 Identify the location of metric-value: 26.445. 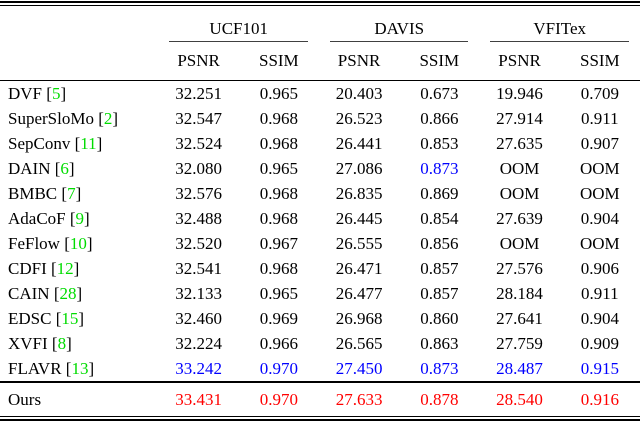
(359, 218).